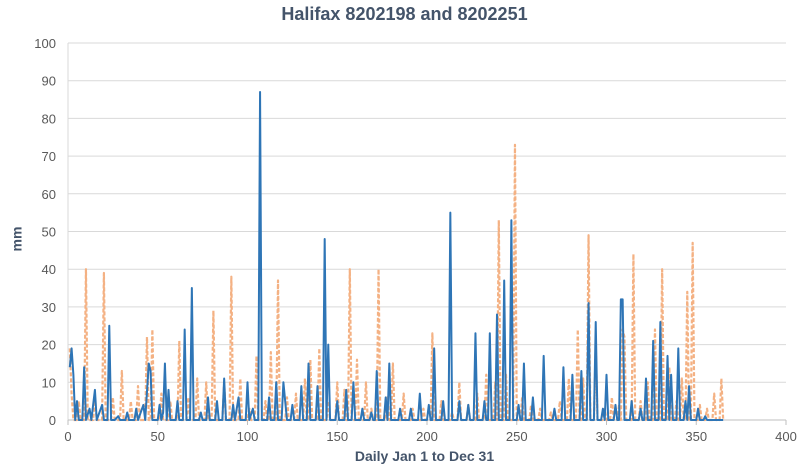  Describe the element at coordinates (67, 436) in the screenshot. I see `x-tick-label: 0` at that location.